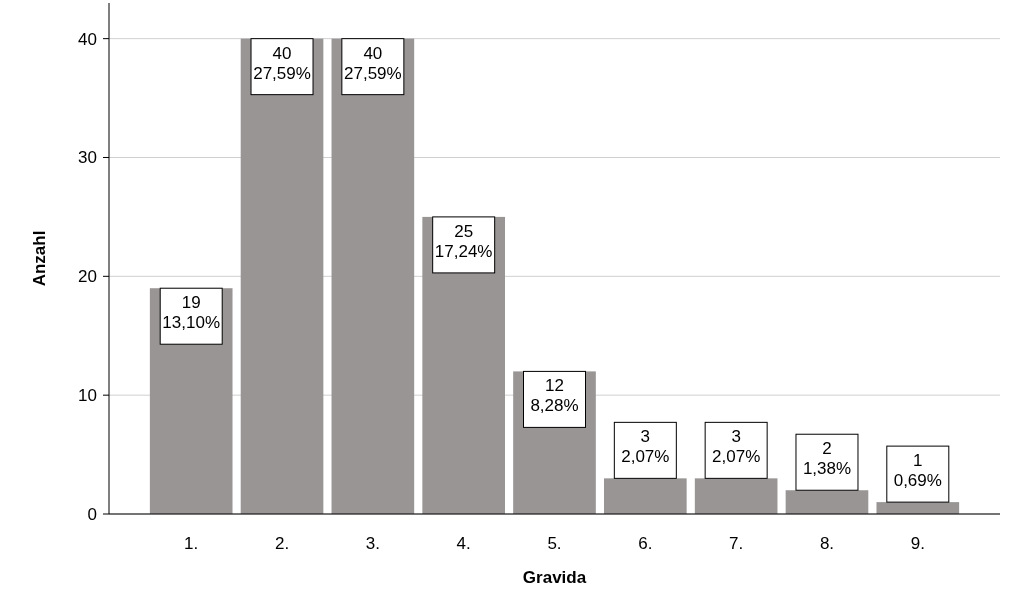 This screenshot has width=1009, height=599. What do you see at coordinates (39, 258) in the screenshot?
I see `y-axis-title: Anzahl` at bounding box center [39, 258].